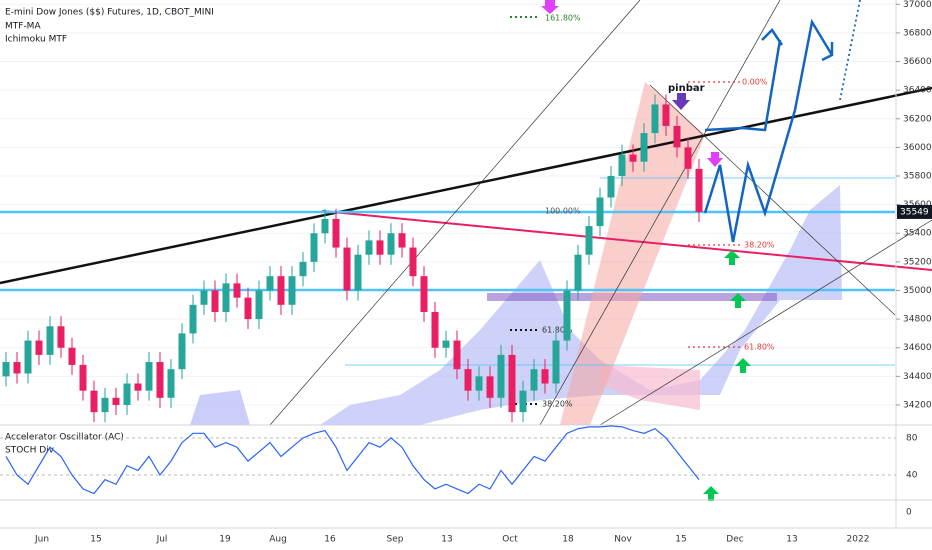 The width and height of the screenshot is (932, 550). I want to click on y-tick-label: 35400, so click(917, 234).